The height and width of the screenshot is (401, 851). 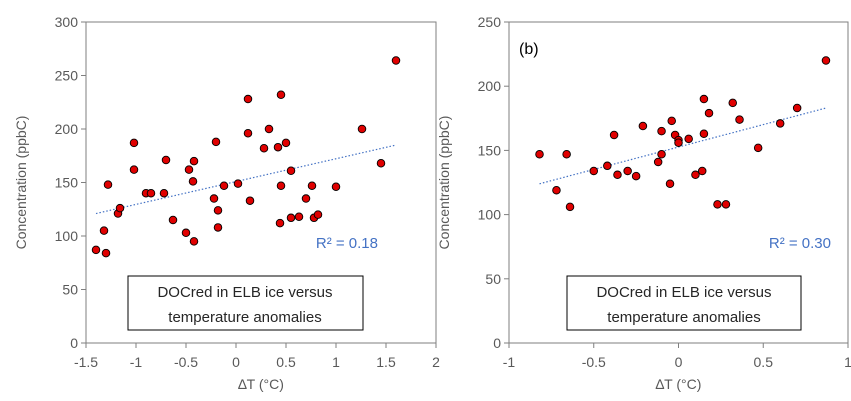 What do you see at coordinates (347, 243) in the screenshot?
I see `r-squared-label: R² = 0.18` at bounding box center [347, 243].